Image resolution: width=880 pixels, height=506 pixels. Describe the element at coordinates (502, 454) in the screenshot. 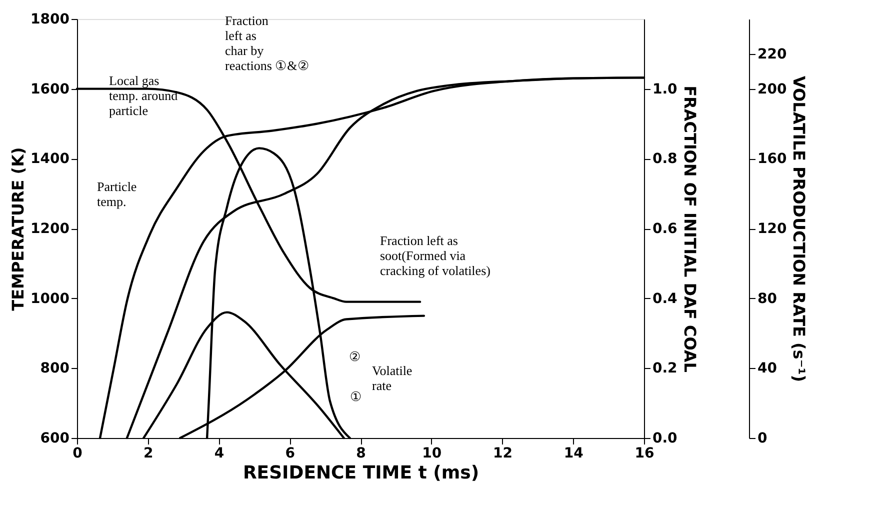

I see `x-tick-label: 12` at that location.